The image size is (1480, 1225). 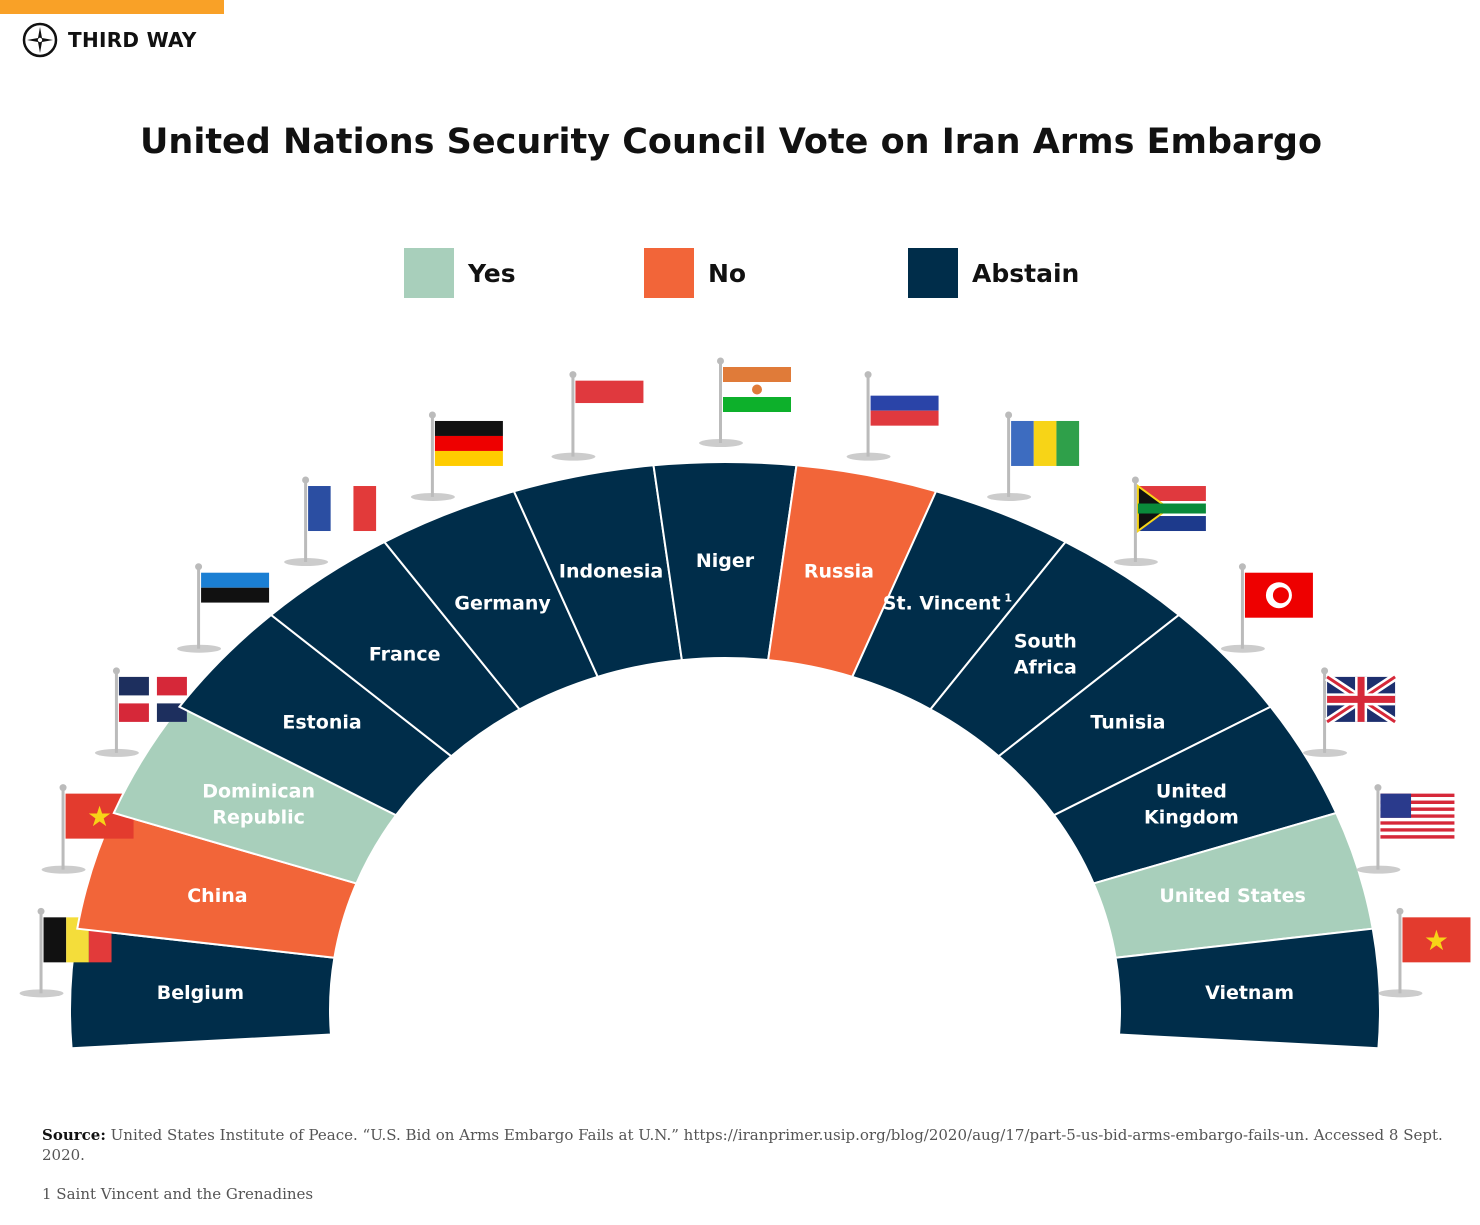 I want to click on seat-label: China, so click(x=217, y=896).